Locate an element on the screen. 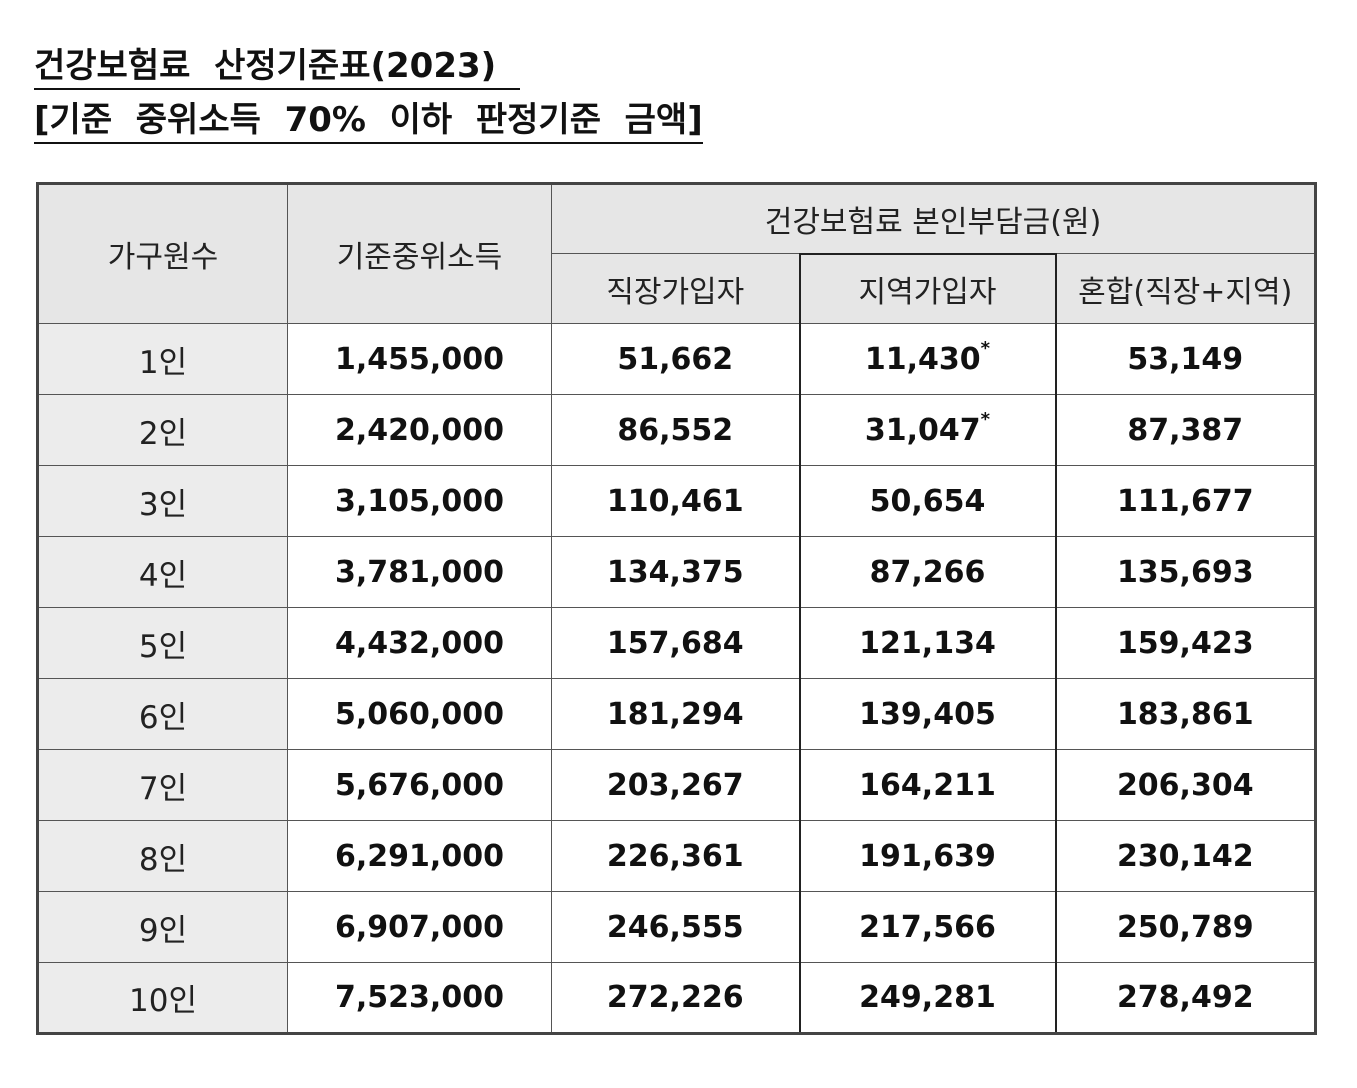  median-income-cell: 3,105,000 is located at coordinates (419, 501).